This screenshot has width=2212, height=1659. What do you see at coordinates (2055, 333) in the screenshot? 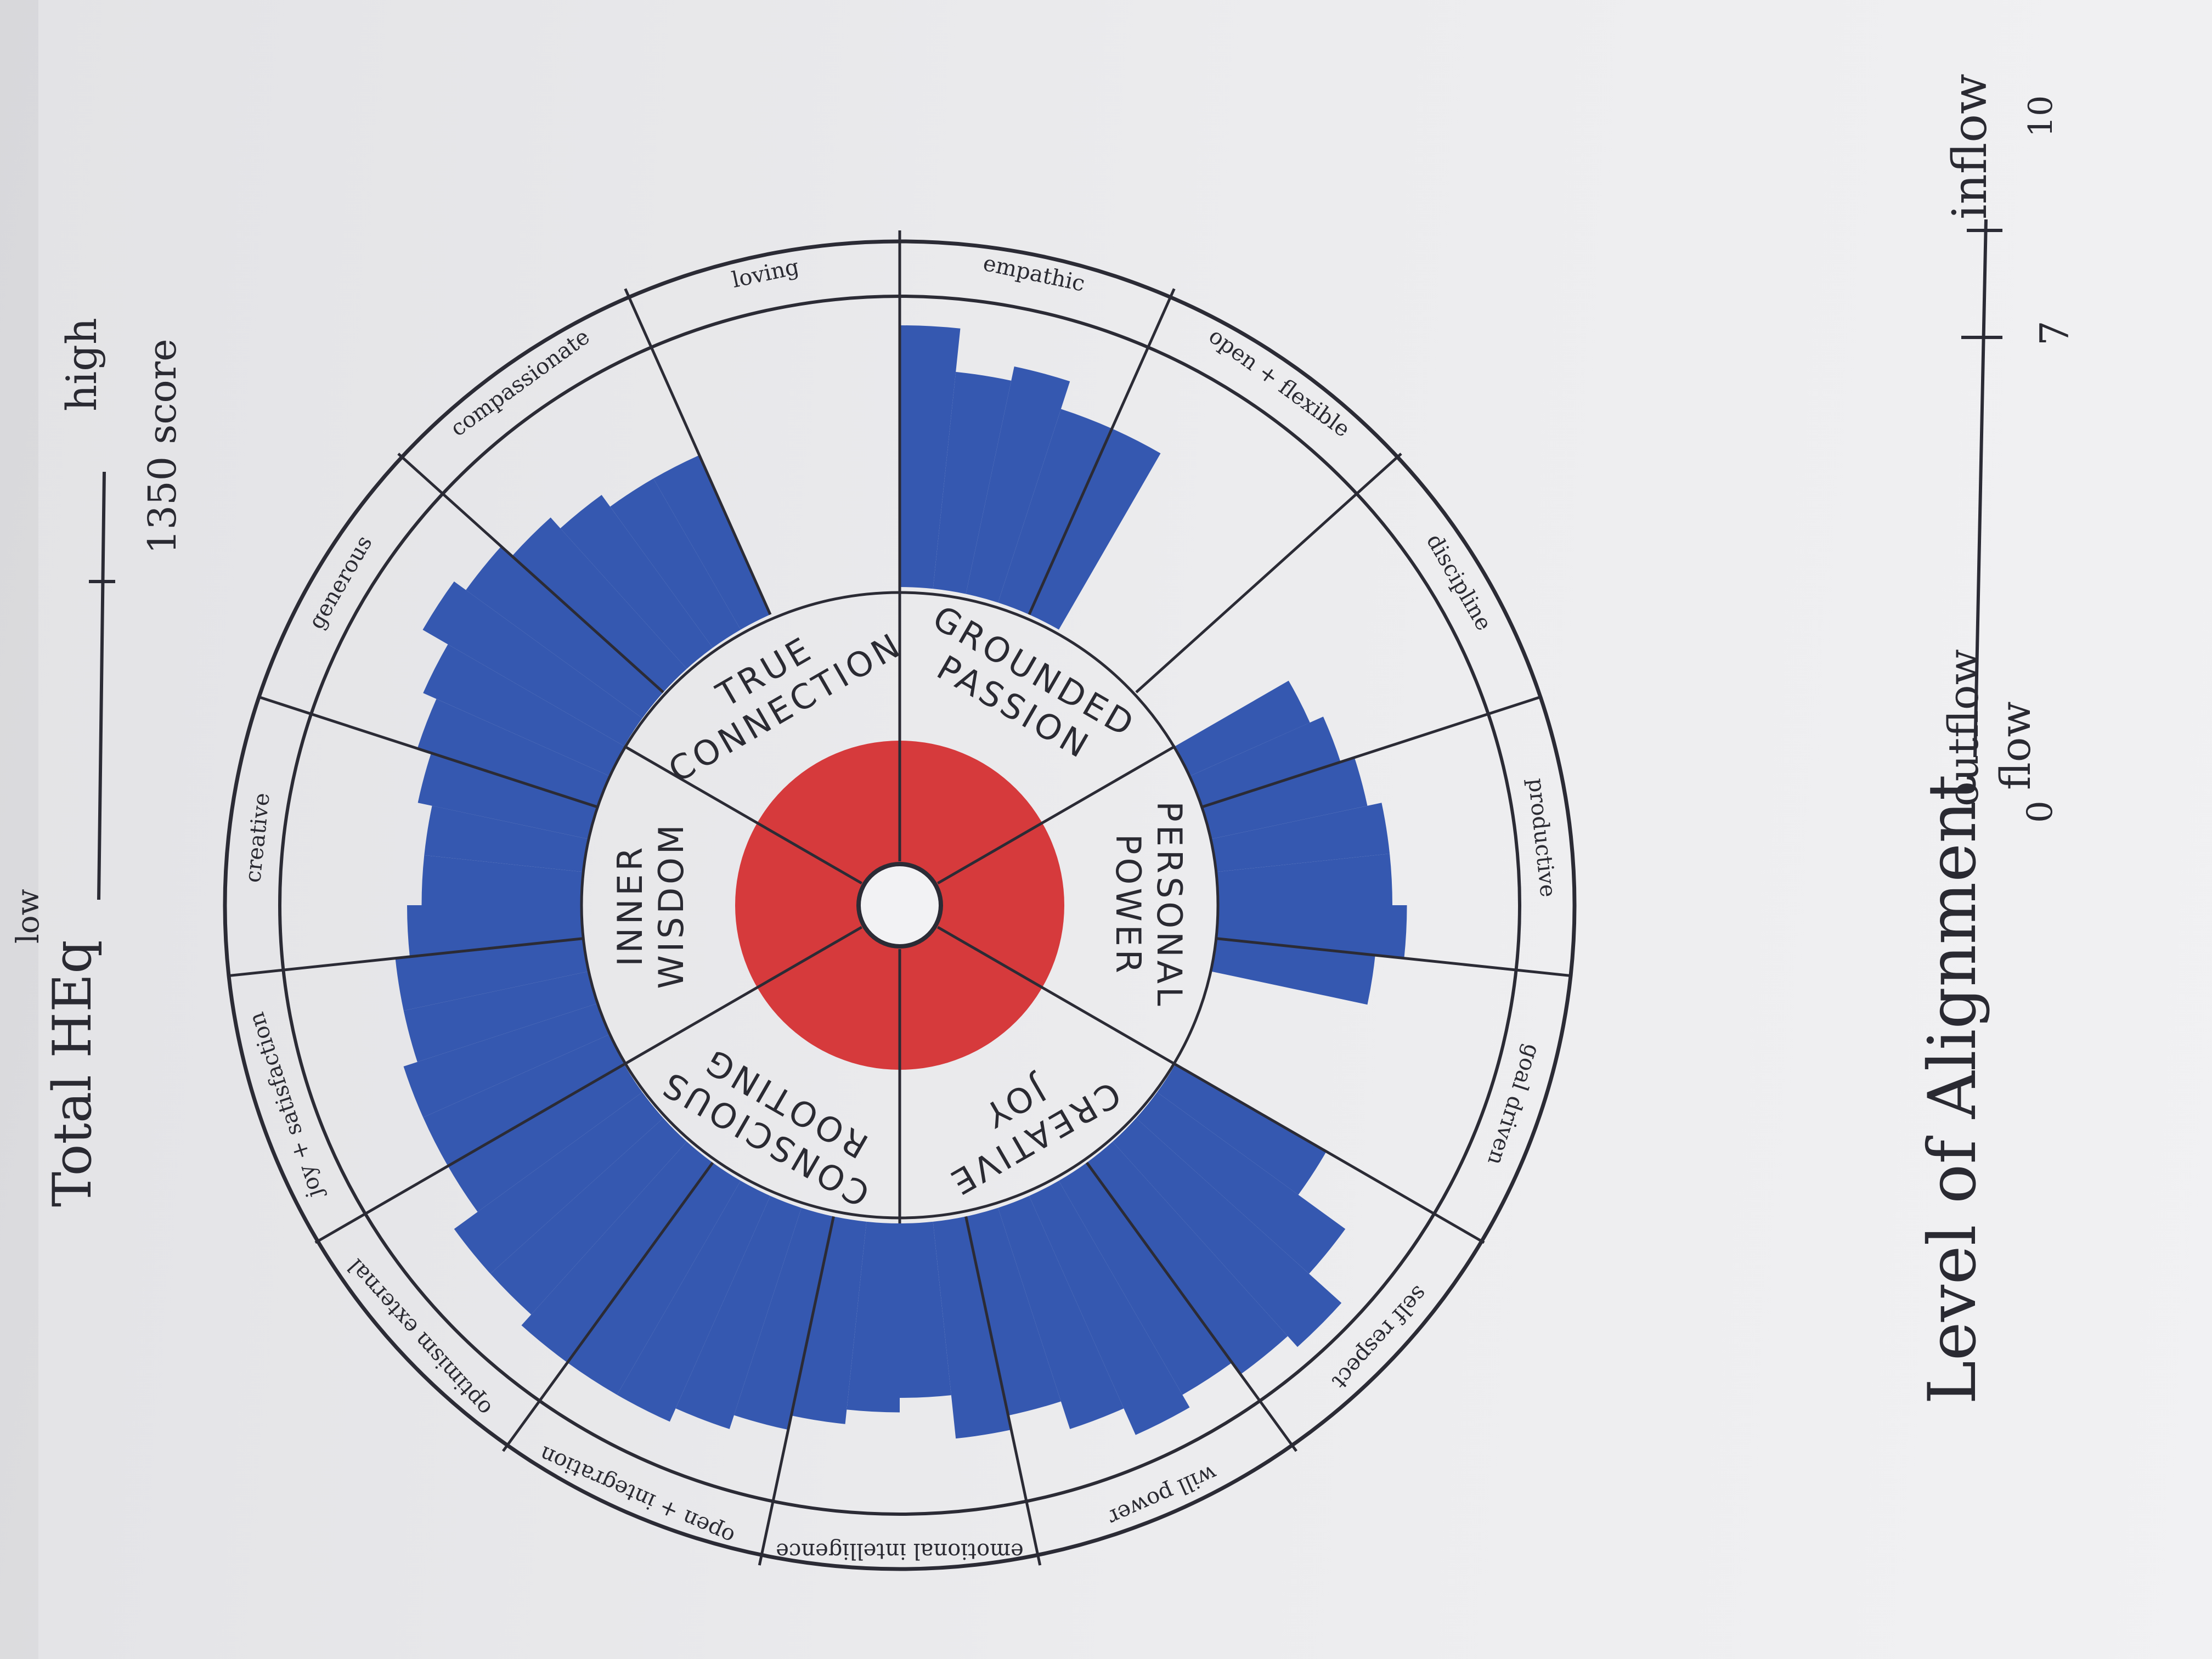
I see `alignment-tick-label-7: 7` at bounding box center [2055, 333].